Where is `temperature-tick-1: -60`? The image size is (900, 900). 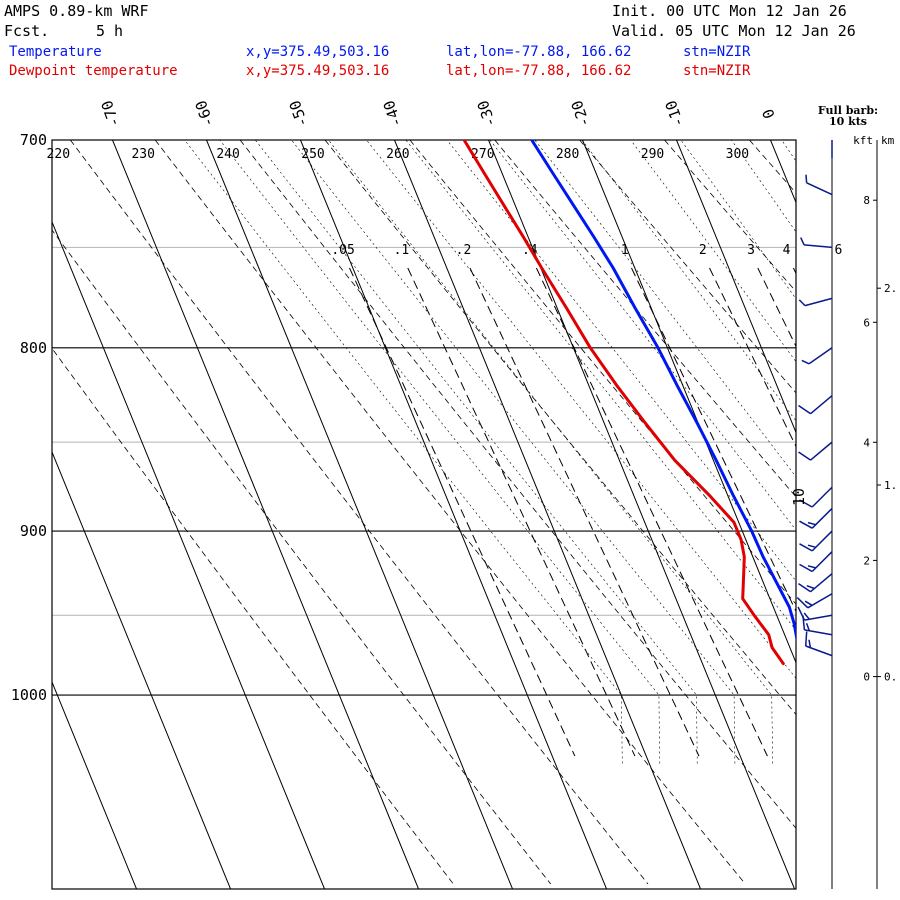
temperature-tick-1: -60 is located at coordinates (205, 114).